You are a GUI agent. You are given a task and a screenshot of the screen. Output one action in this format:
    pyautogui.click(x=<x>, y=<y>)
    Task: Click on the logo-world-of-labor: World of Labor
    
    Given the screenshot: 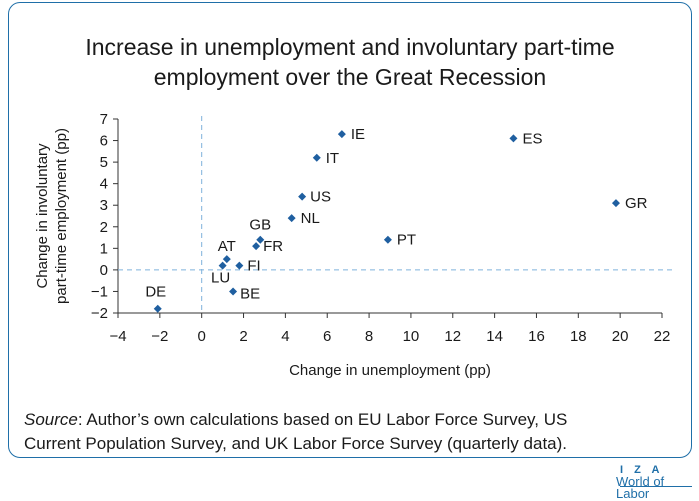 What is the action you would take?
    pyautogui.click(x=640, y=487)
    